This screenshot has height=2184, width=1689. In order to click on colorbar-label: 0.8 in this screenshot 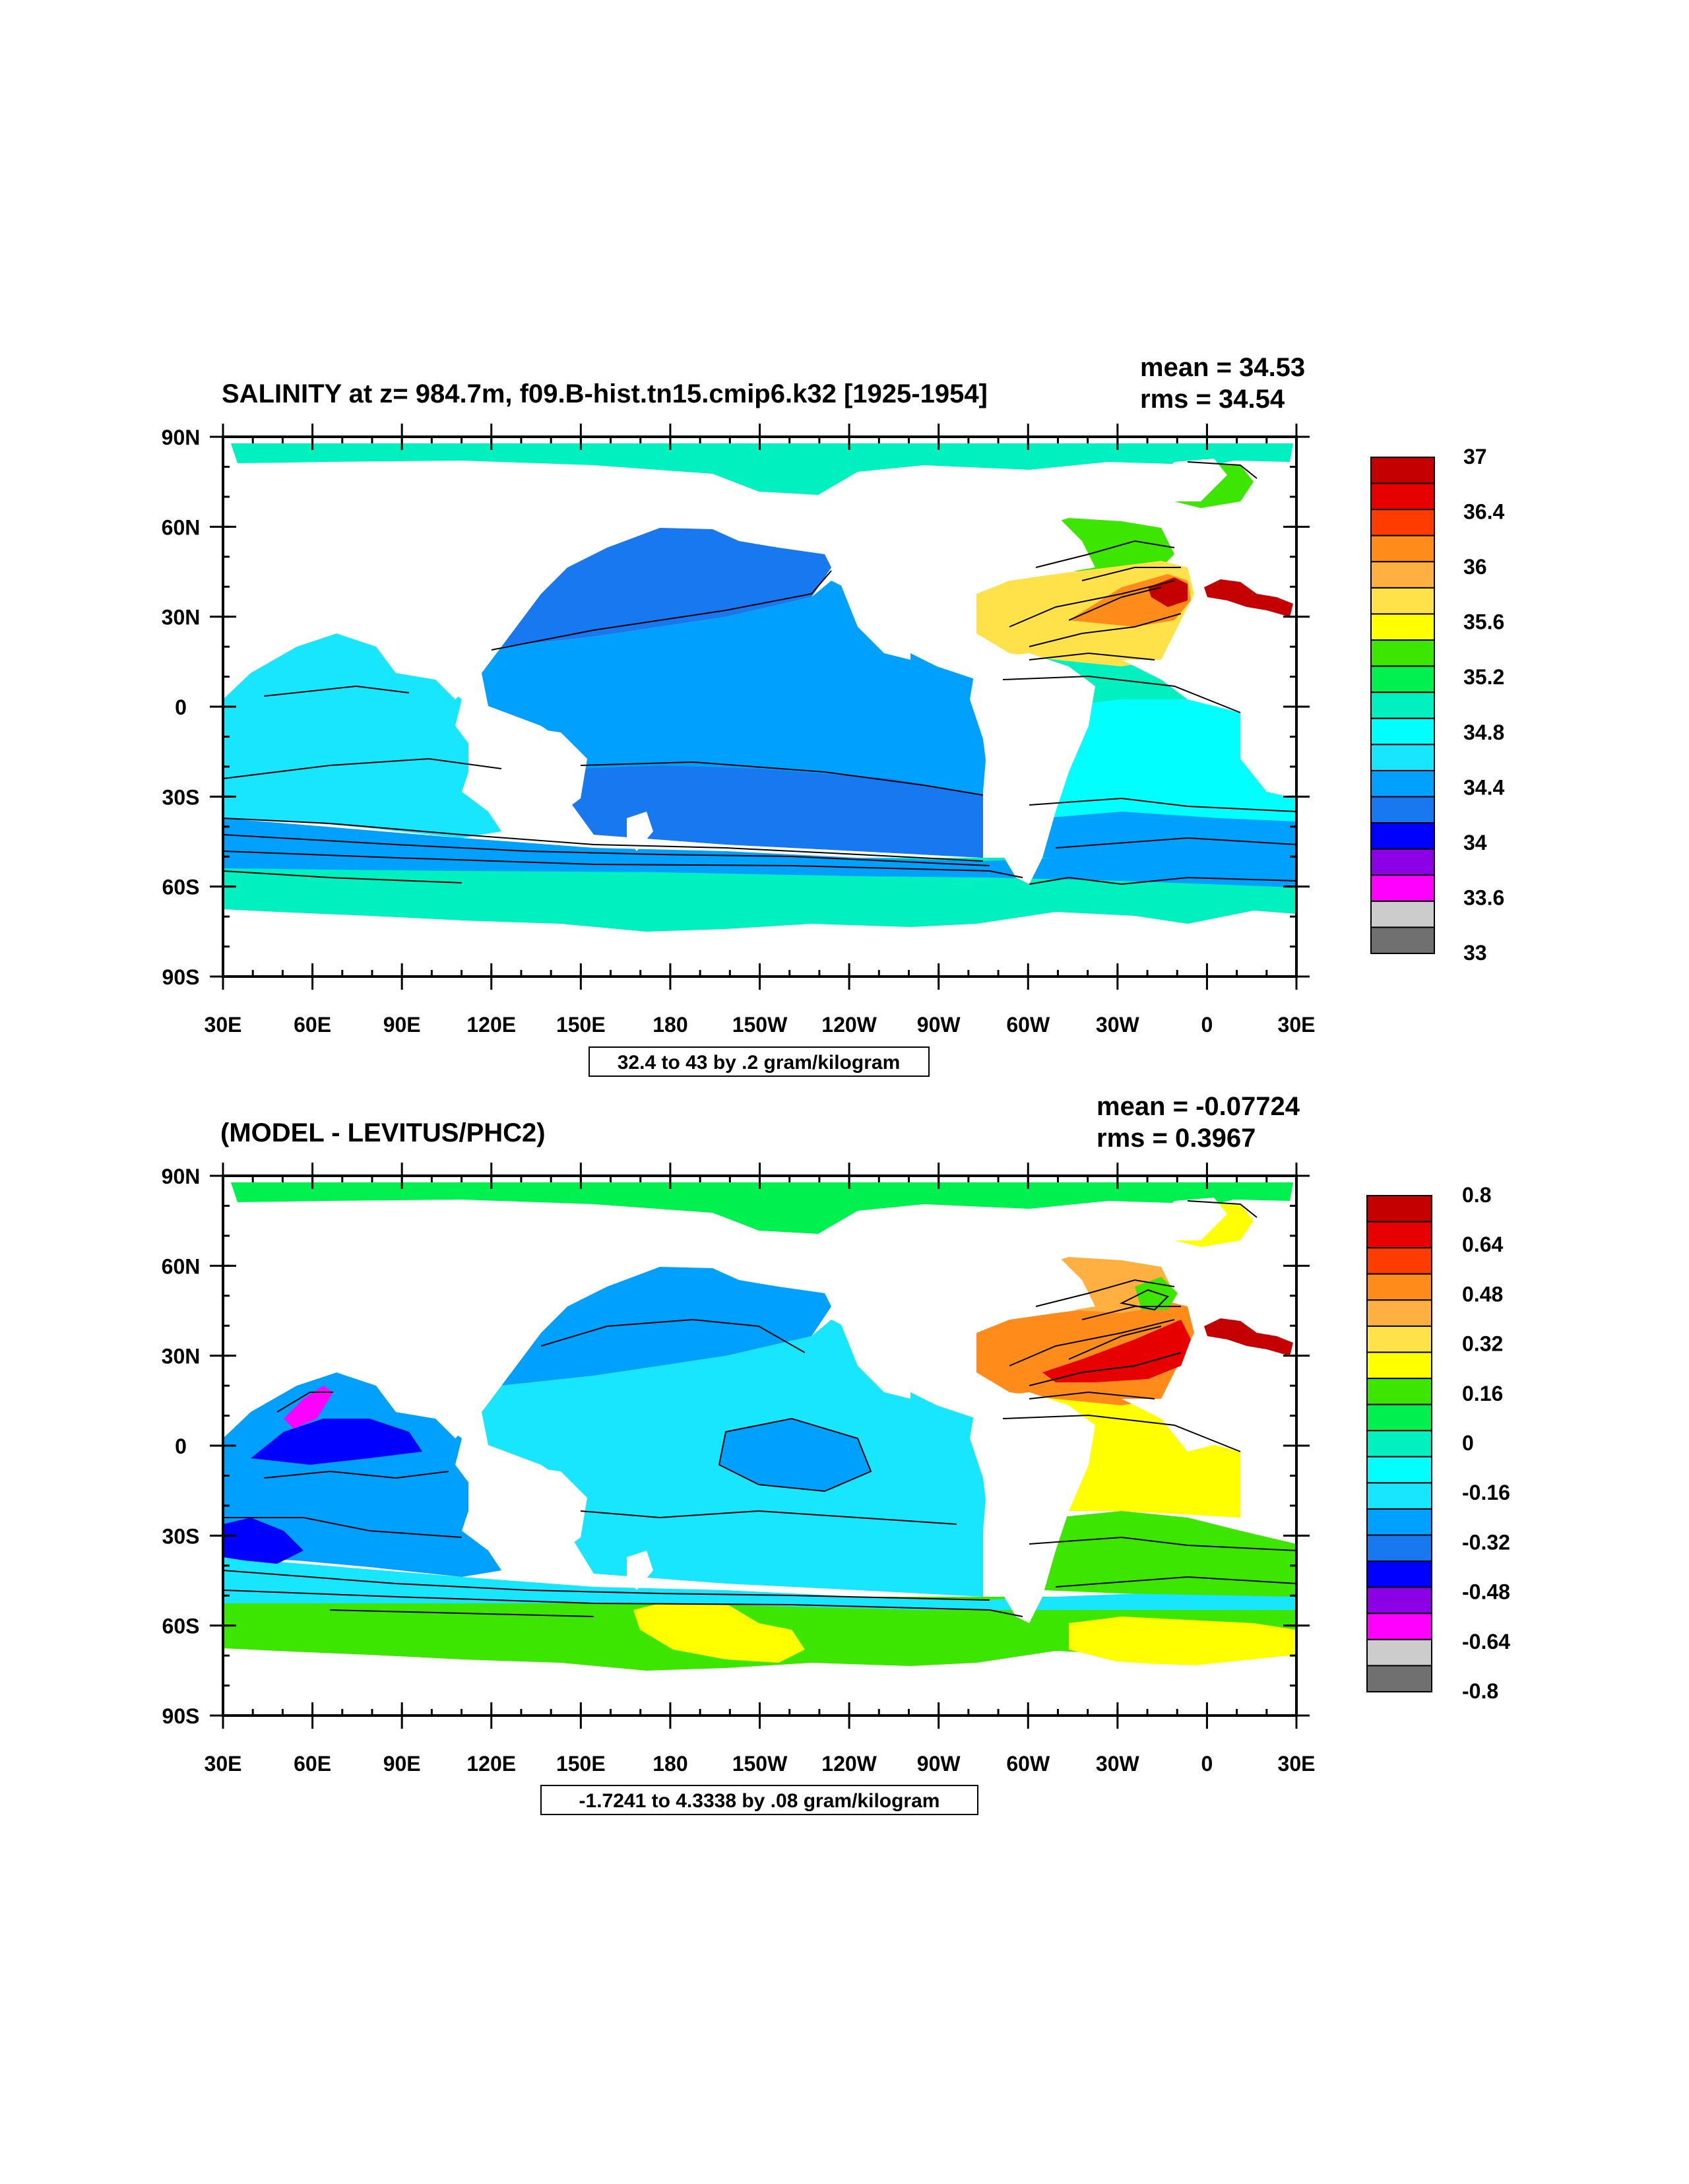, I will do `click(1477, 1195)`.